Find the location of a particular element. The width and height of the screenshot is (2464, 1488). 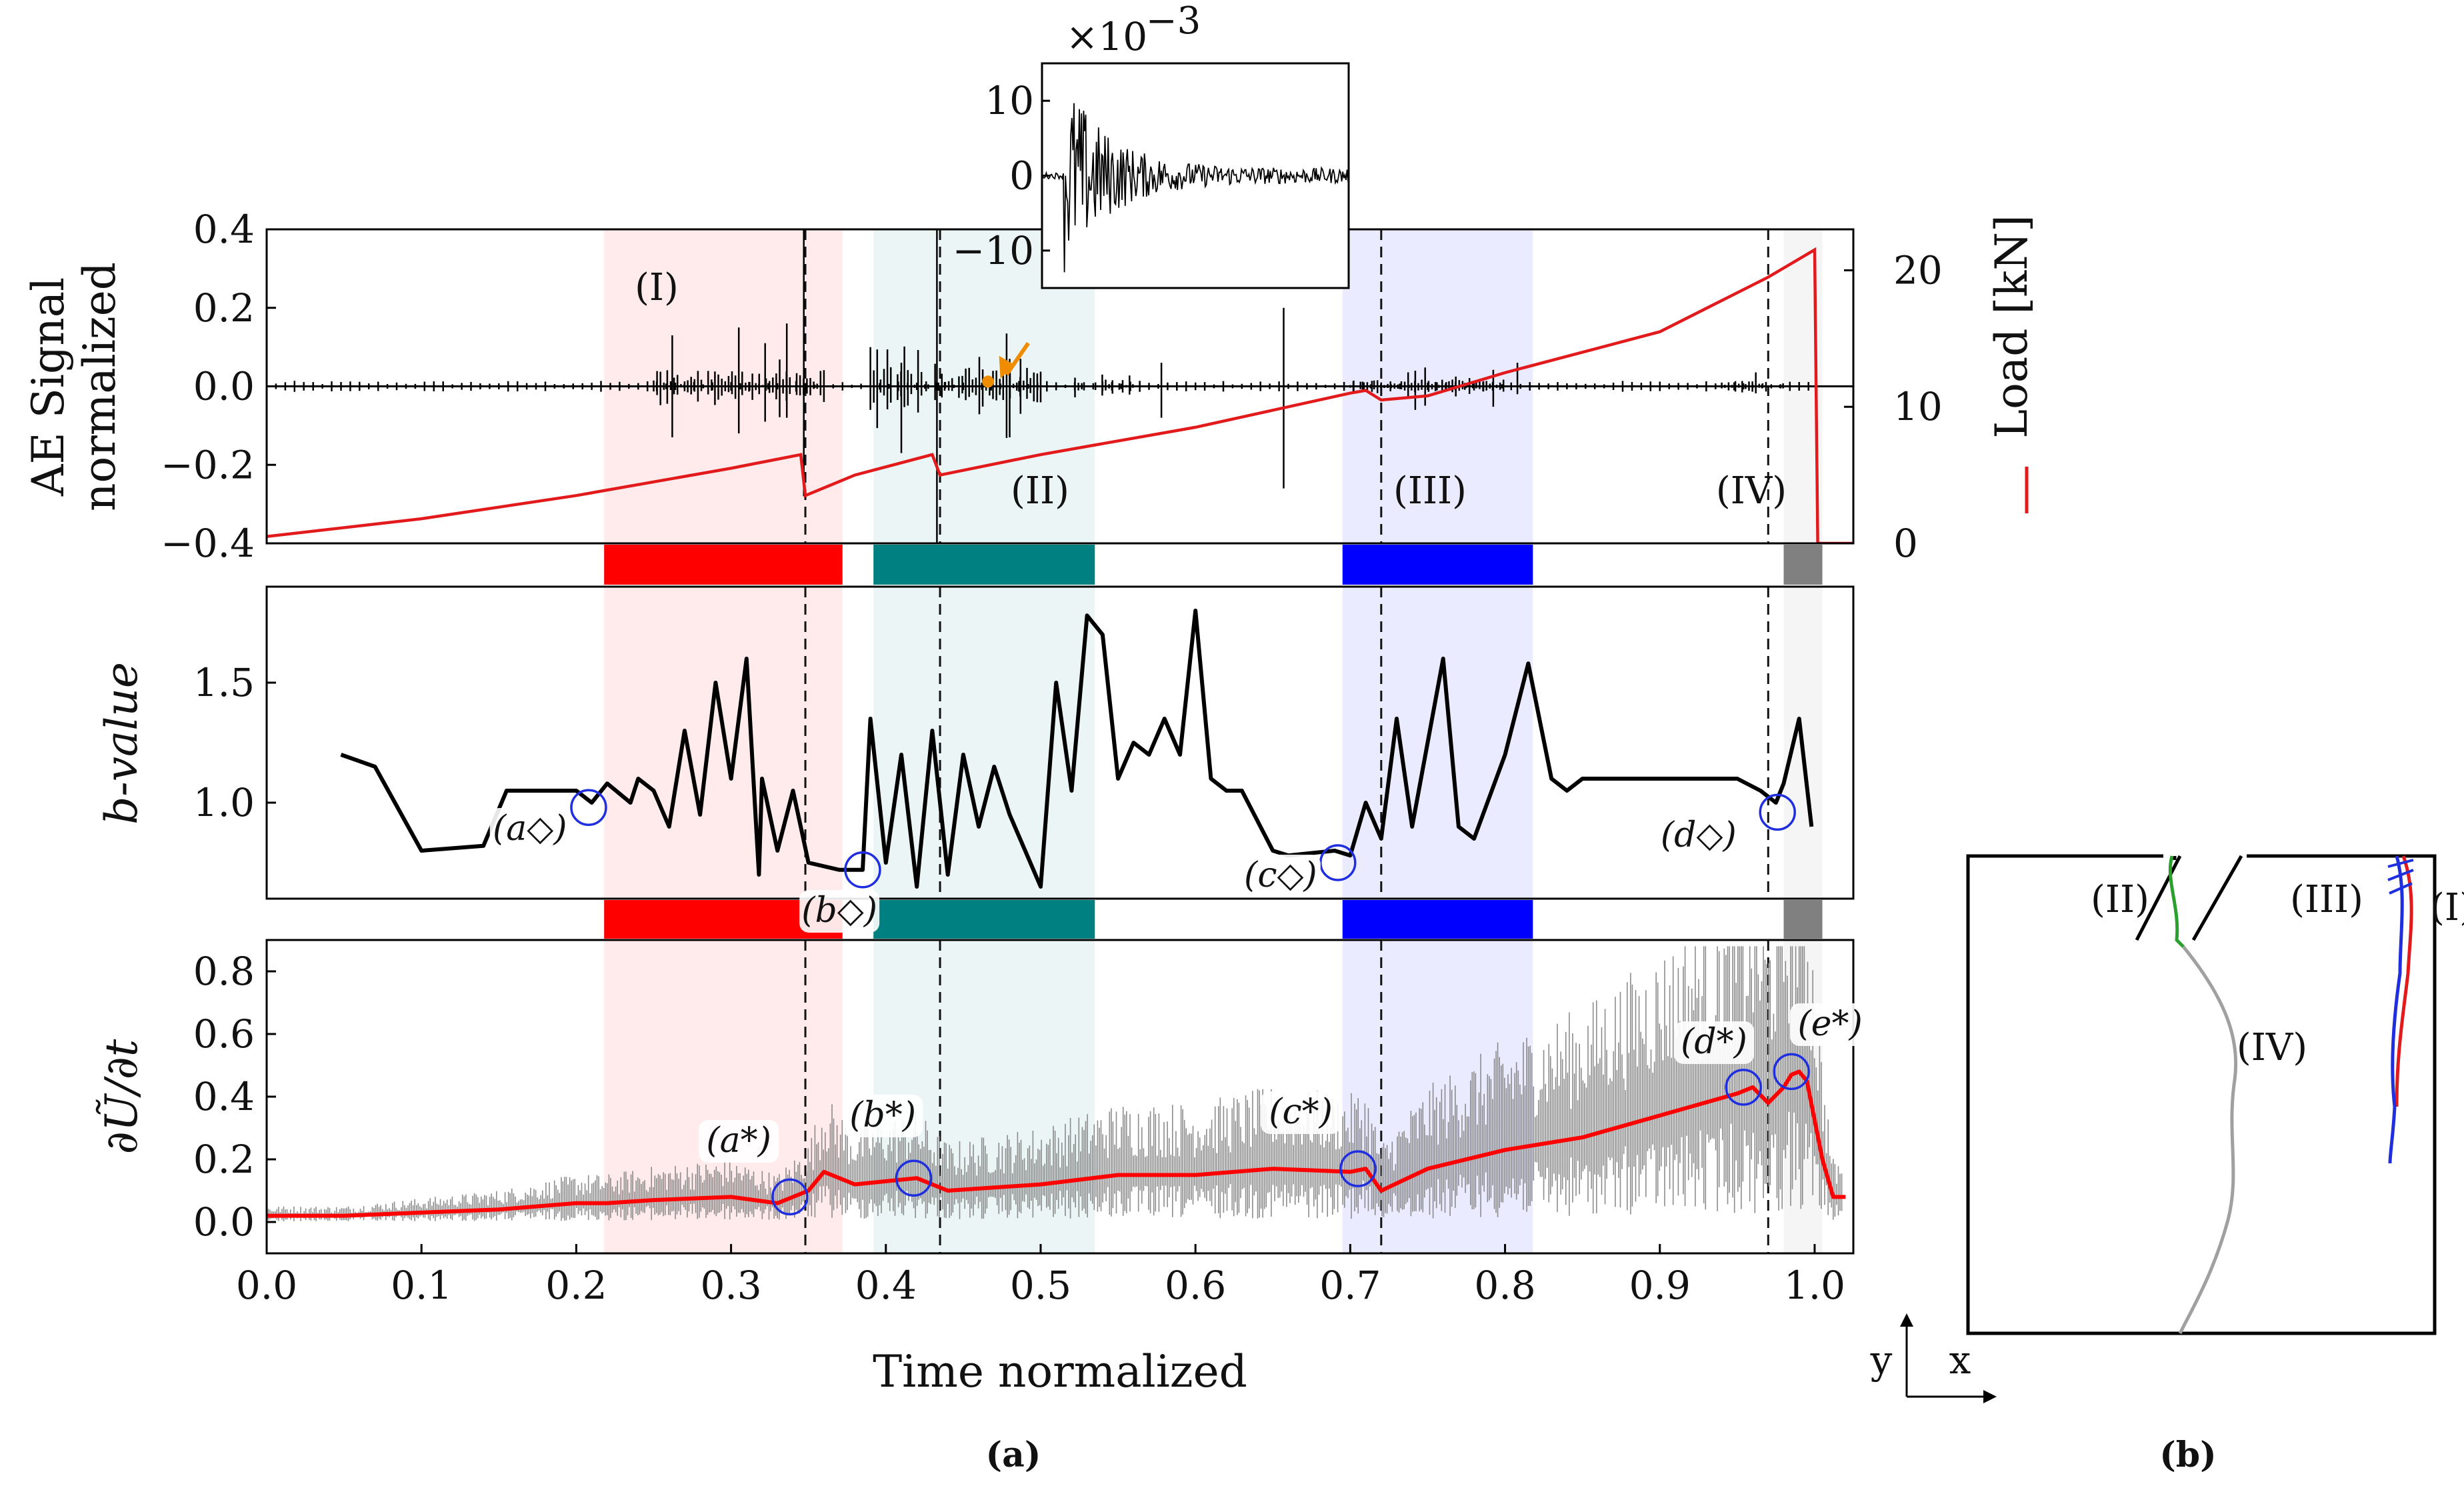

energy-raw is located at coordinates (1055, 1083).